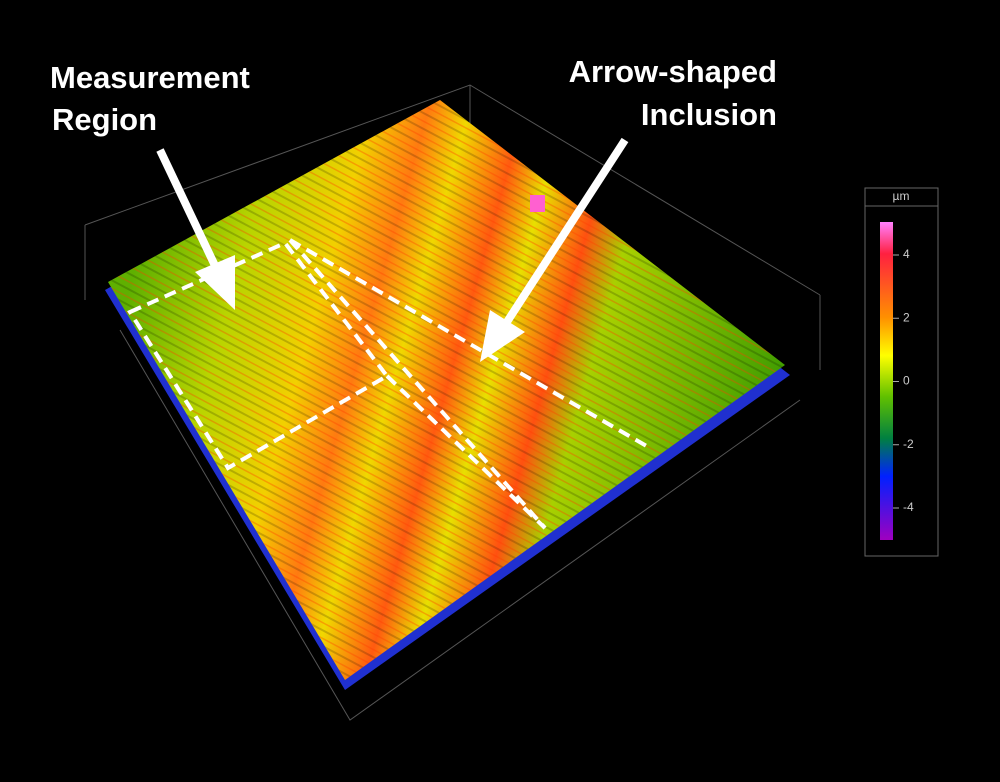  Describe the element at coordinates (908, 444) in the screenshot. I see `colorbar-tick-label: -2` at that location.